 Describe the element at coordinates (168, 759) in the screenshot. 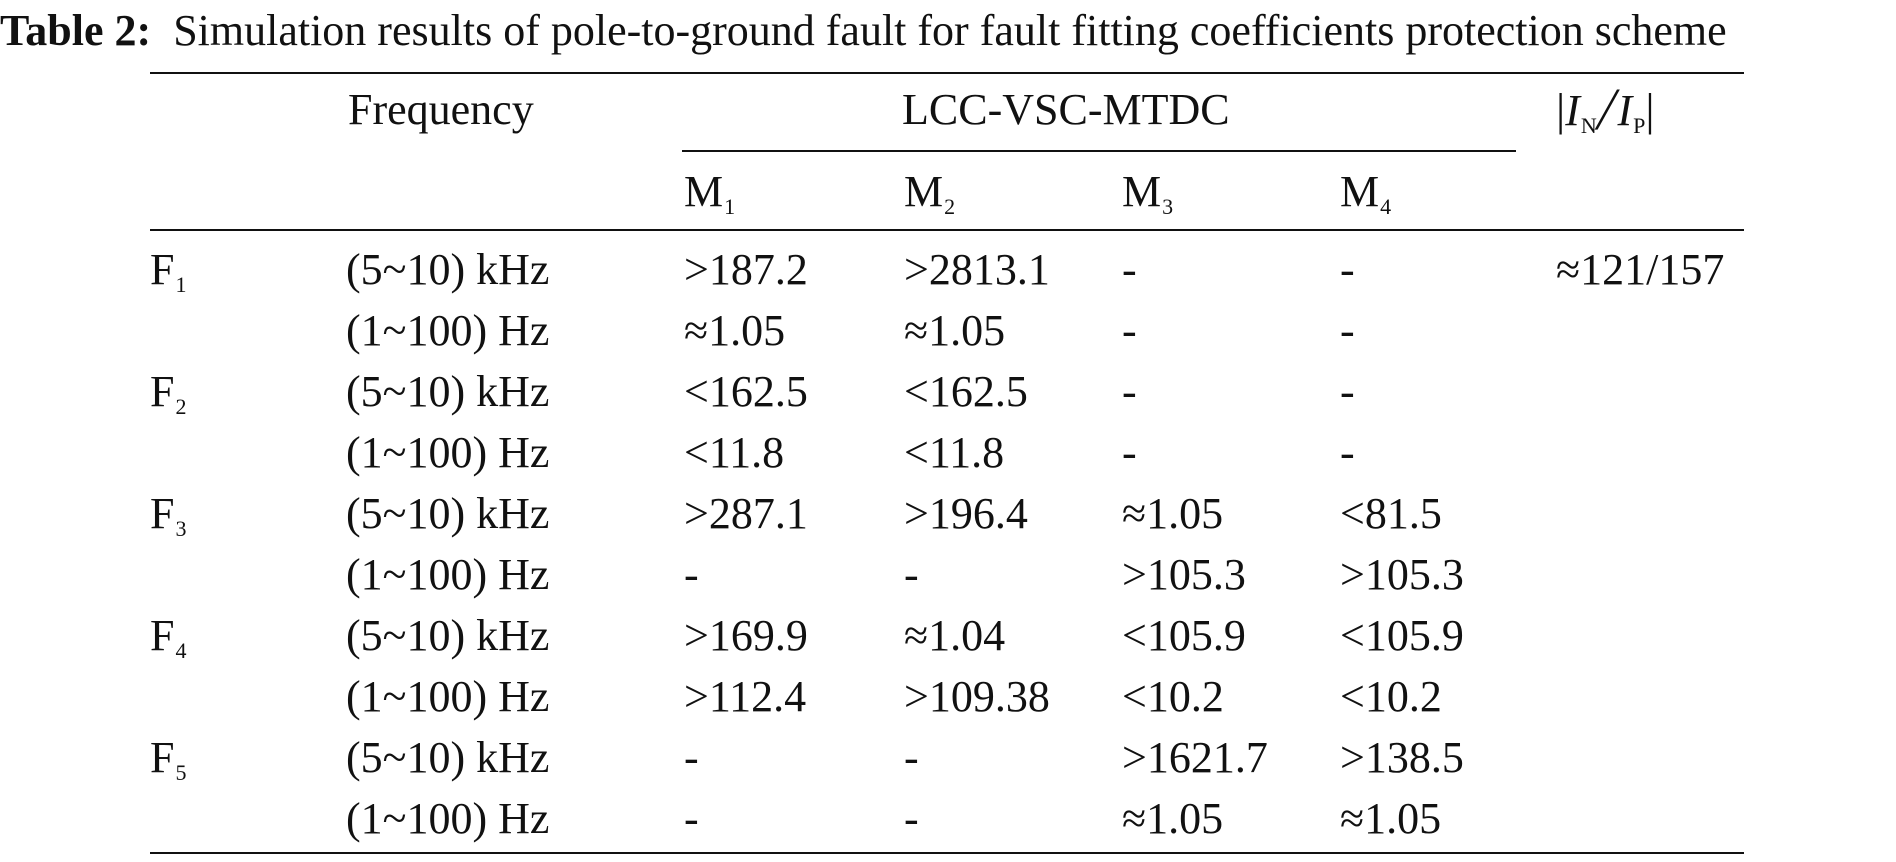

I see `fault-f5: F5` at that location.